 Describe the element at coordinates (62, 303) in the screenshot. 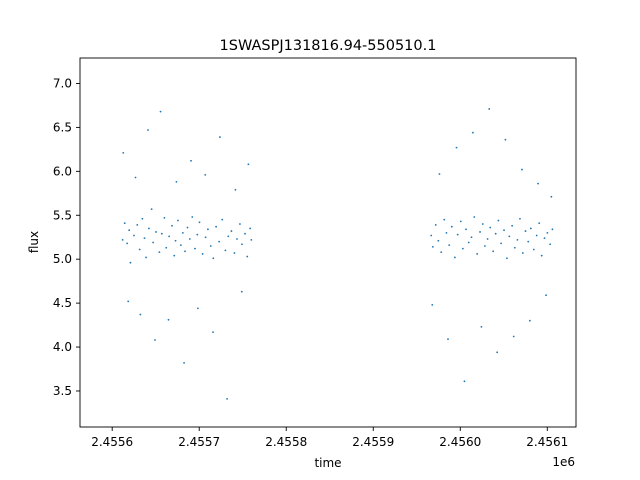

I see `y-tick-label: 4.5` at that location.